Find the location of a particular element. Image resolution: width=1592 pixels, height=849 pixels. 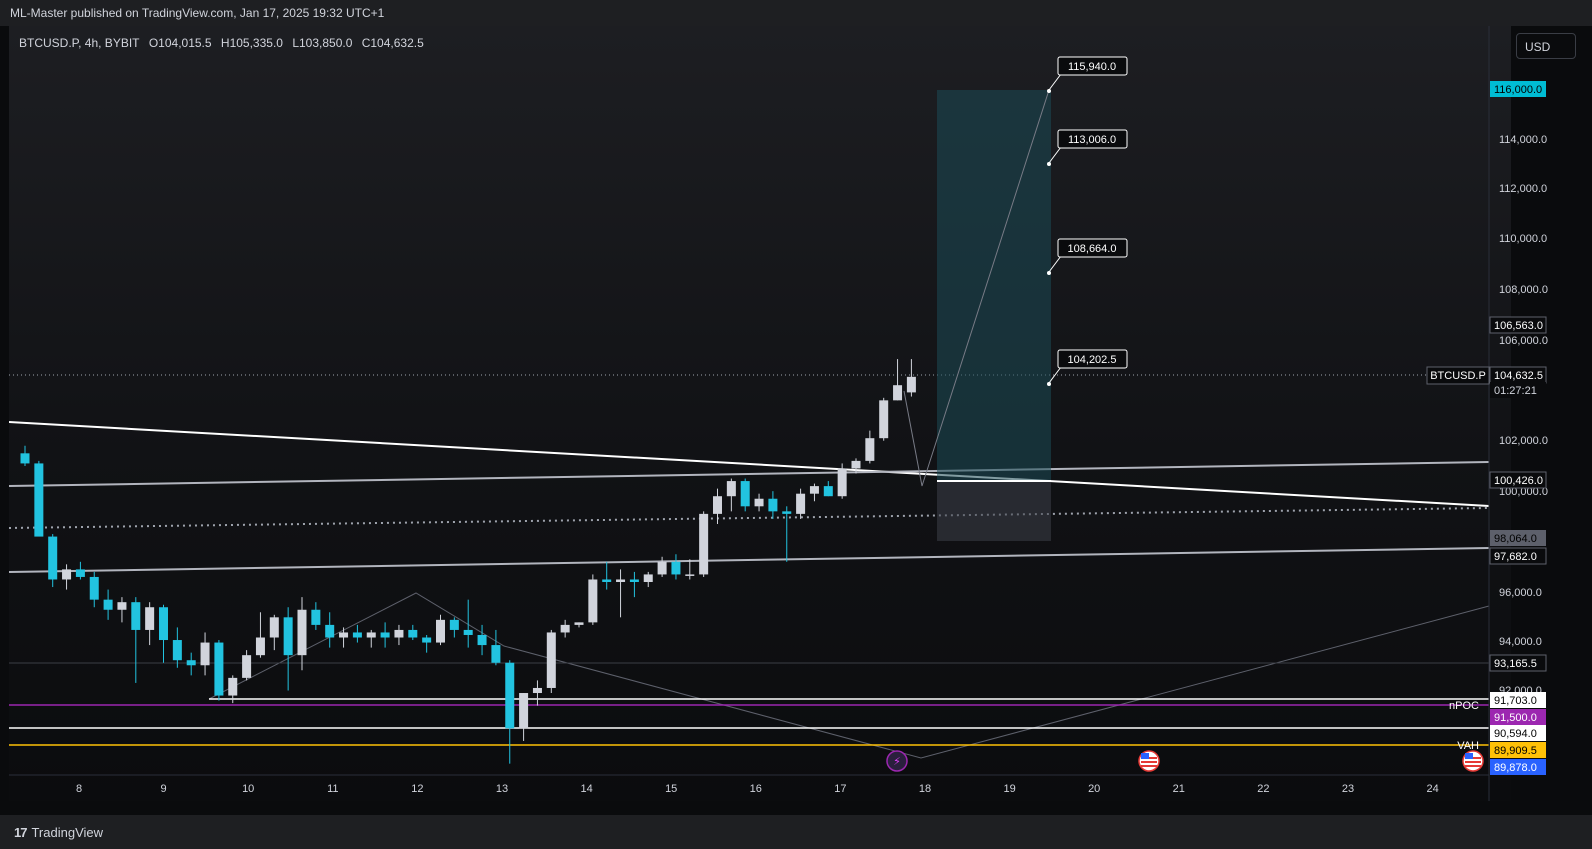

callout-3: 108,664.0 is located at coordinates (1087, 256).